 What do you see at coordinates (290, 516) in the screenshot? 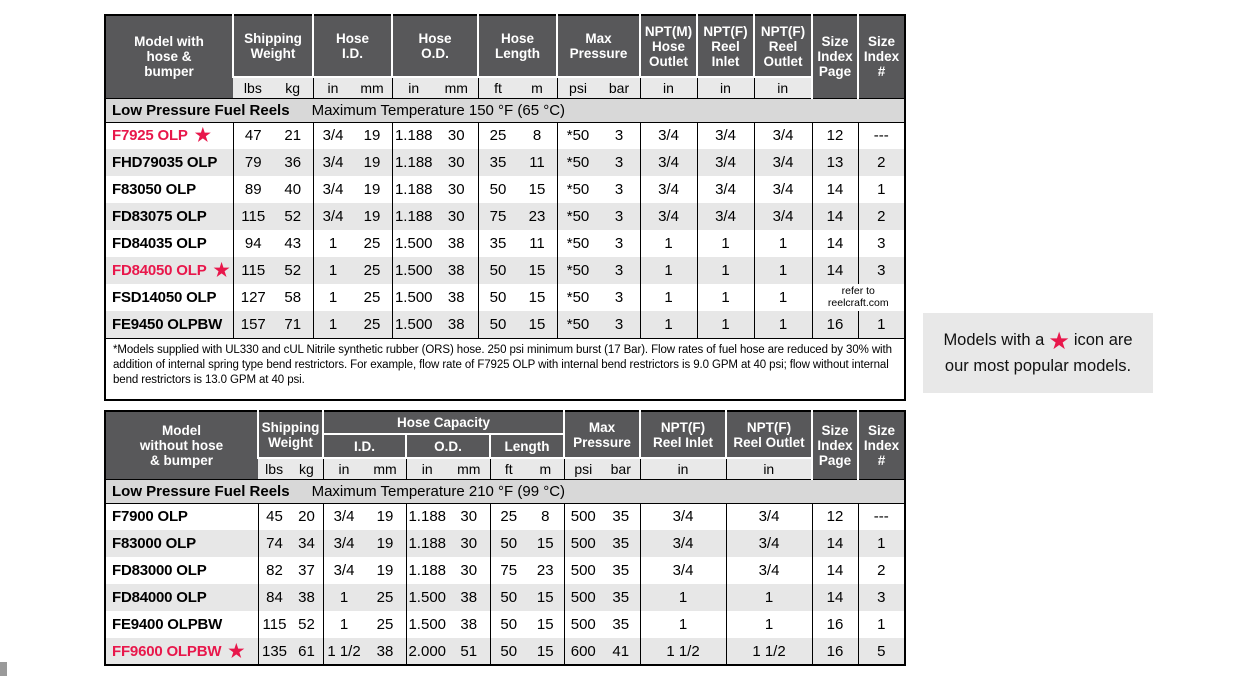
I see `data-cell: 45 20` at bounding box center [290, 516].